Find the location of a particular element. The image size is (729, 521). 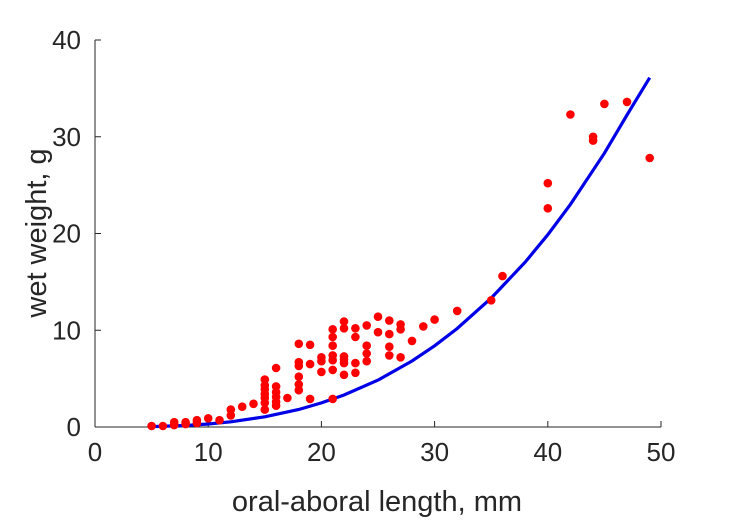

y-tick-label: 40 is located at coordinates (66, 40).